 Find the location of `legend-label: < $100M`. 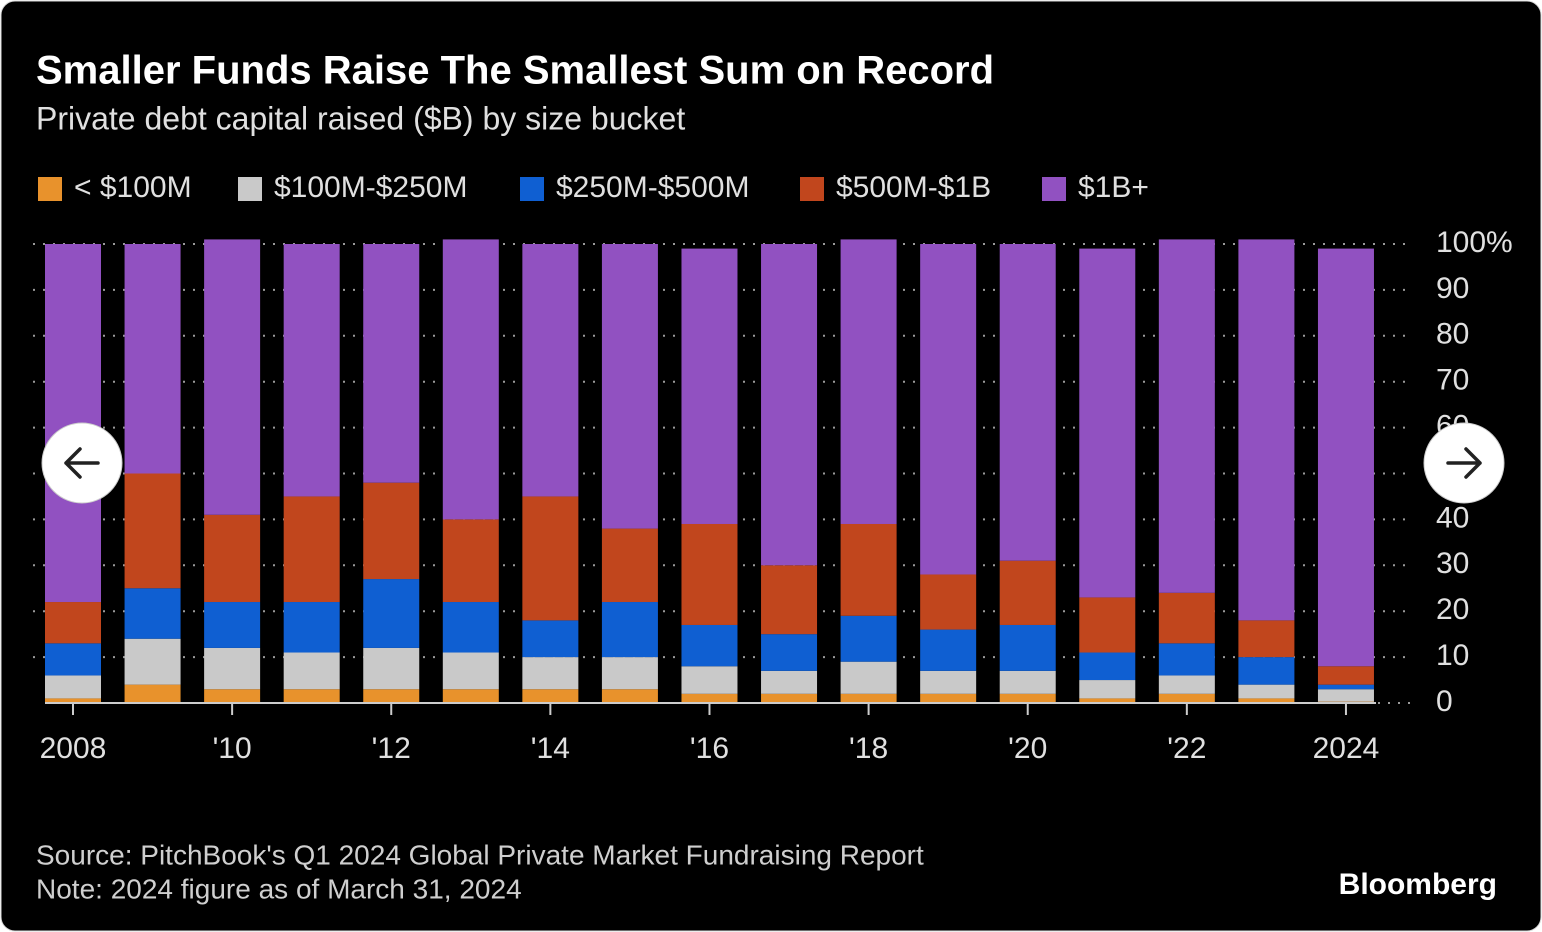

legend-label: < $100M is located at coordinates (133, 187).